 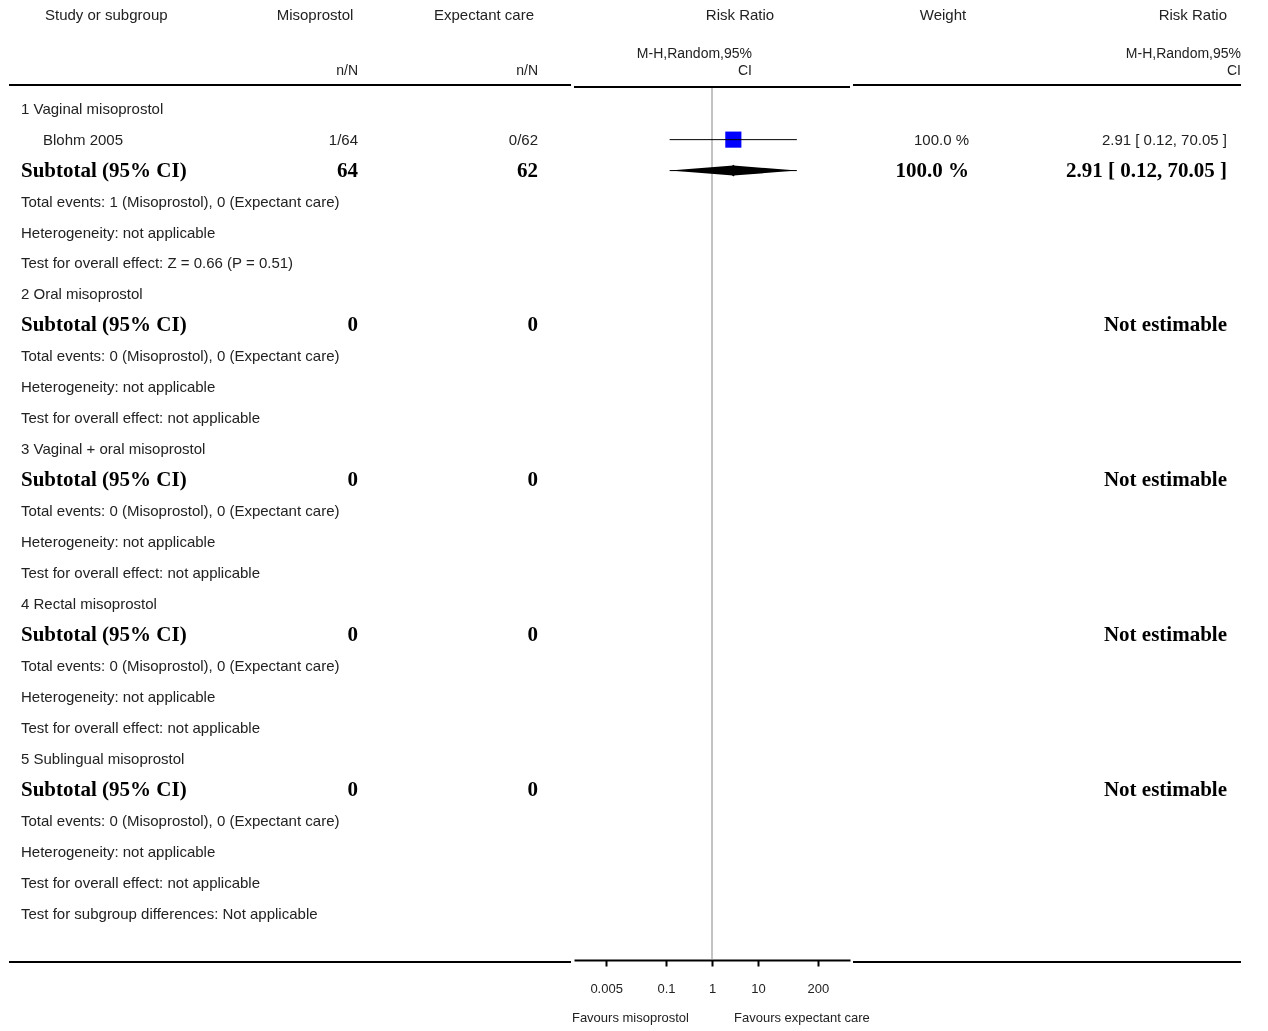 What do you see at coordinates (630, 1017) in the screenshot?
I see `text: Favours misoprostol` at bounding box center [630, 1017].